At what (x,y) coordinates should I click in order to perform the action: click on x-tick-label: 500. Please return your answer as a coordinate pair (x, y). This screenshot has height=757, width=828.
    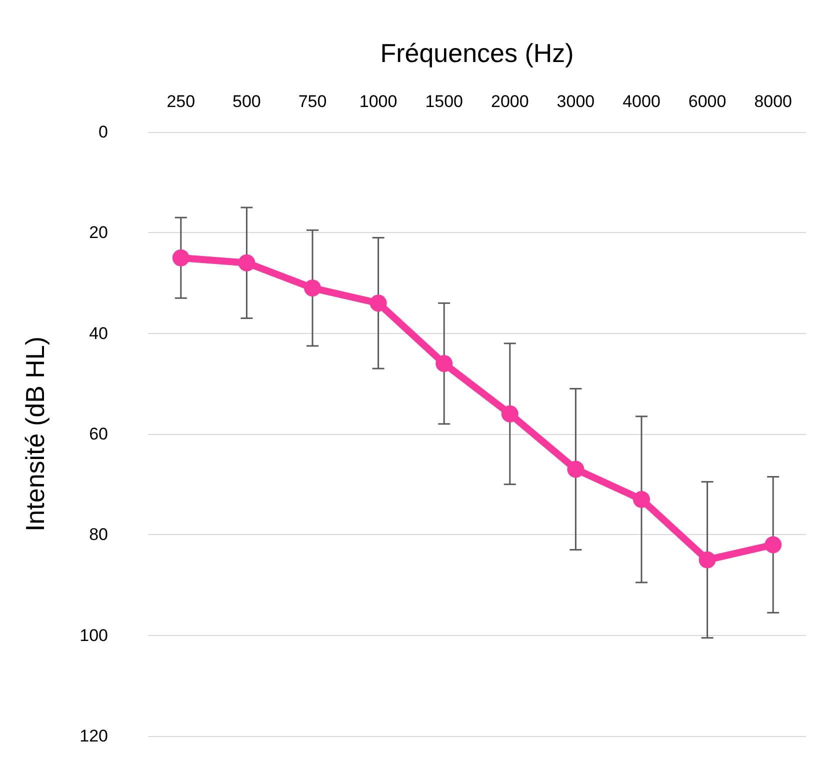
    Looking at the image, I should click on (246, 101).